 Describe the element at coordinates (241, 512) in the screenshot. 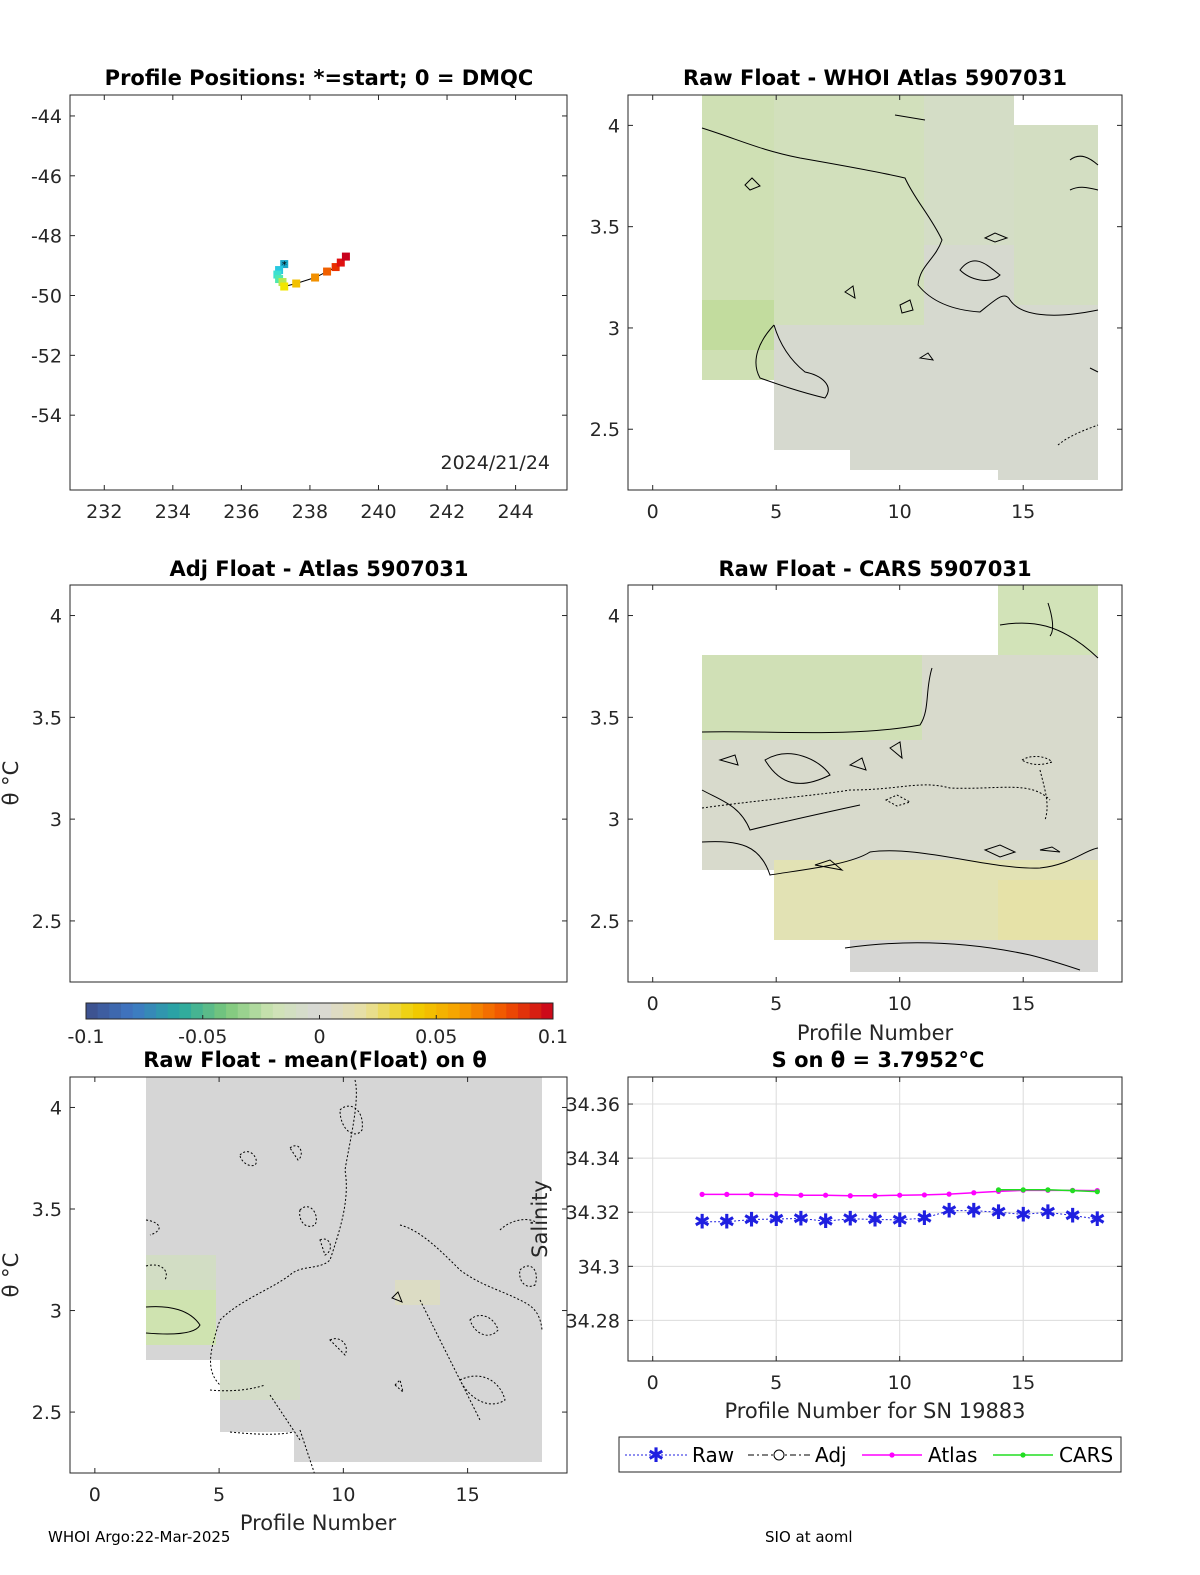

I see `x-tick-label: 236` at that location.